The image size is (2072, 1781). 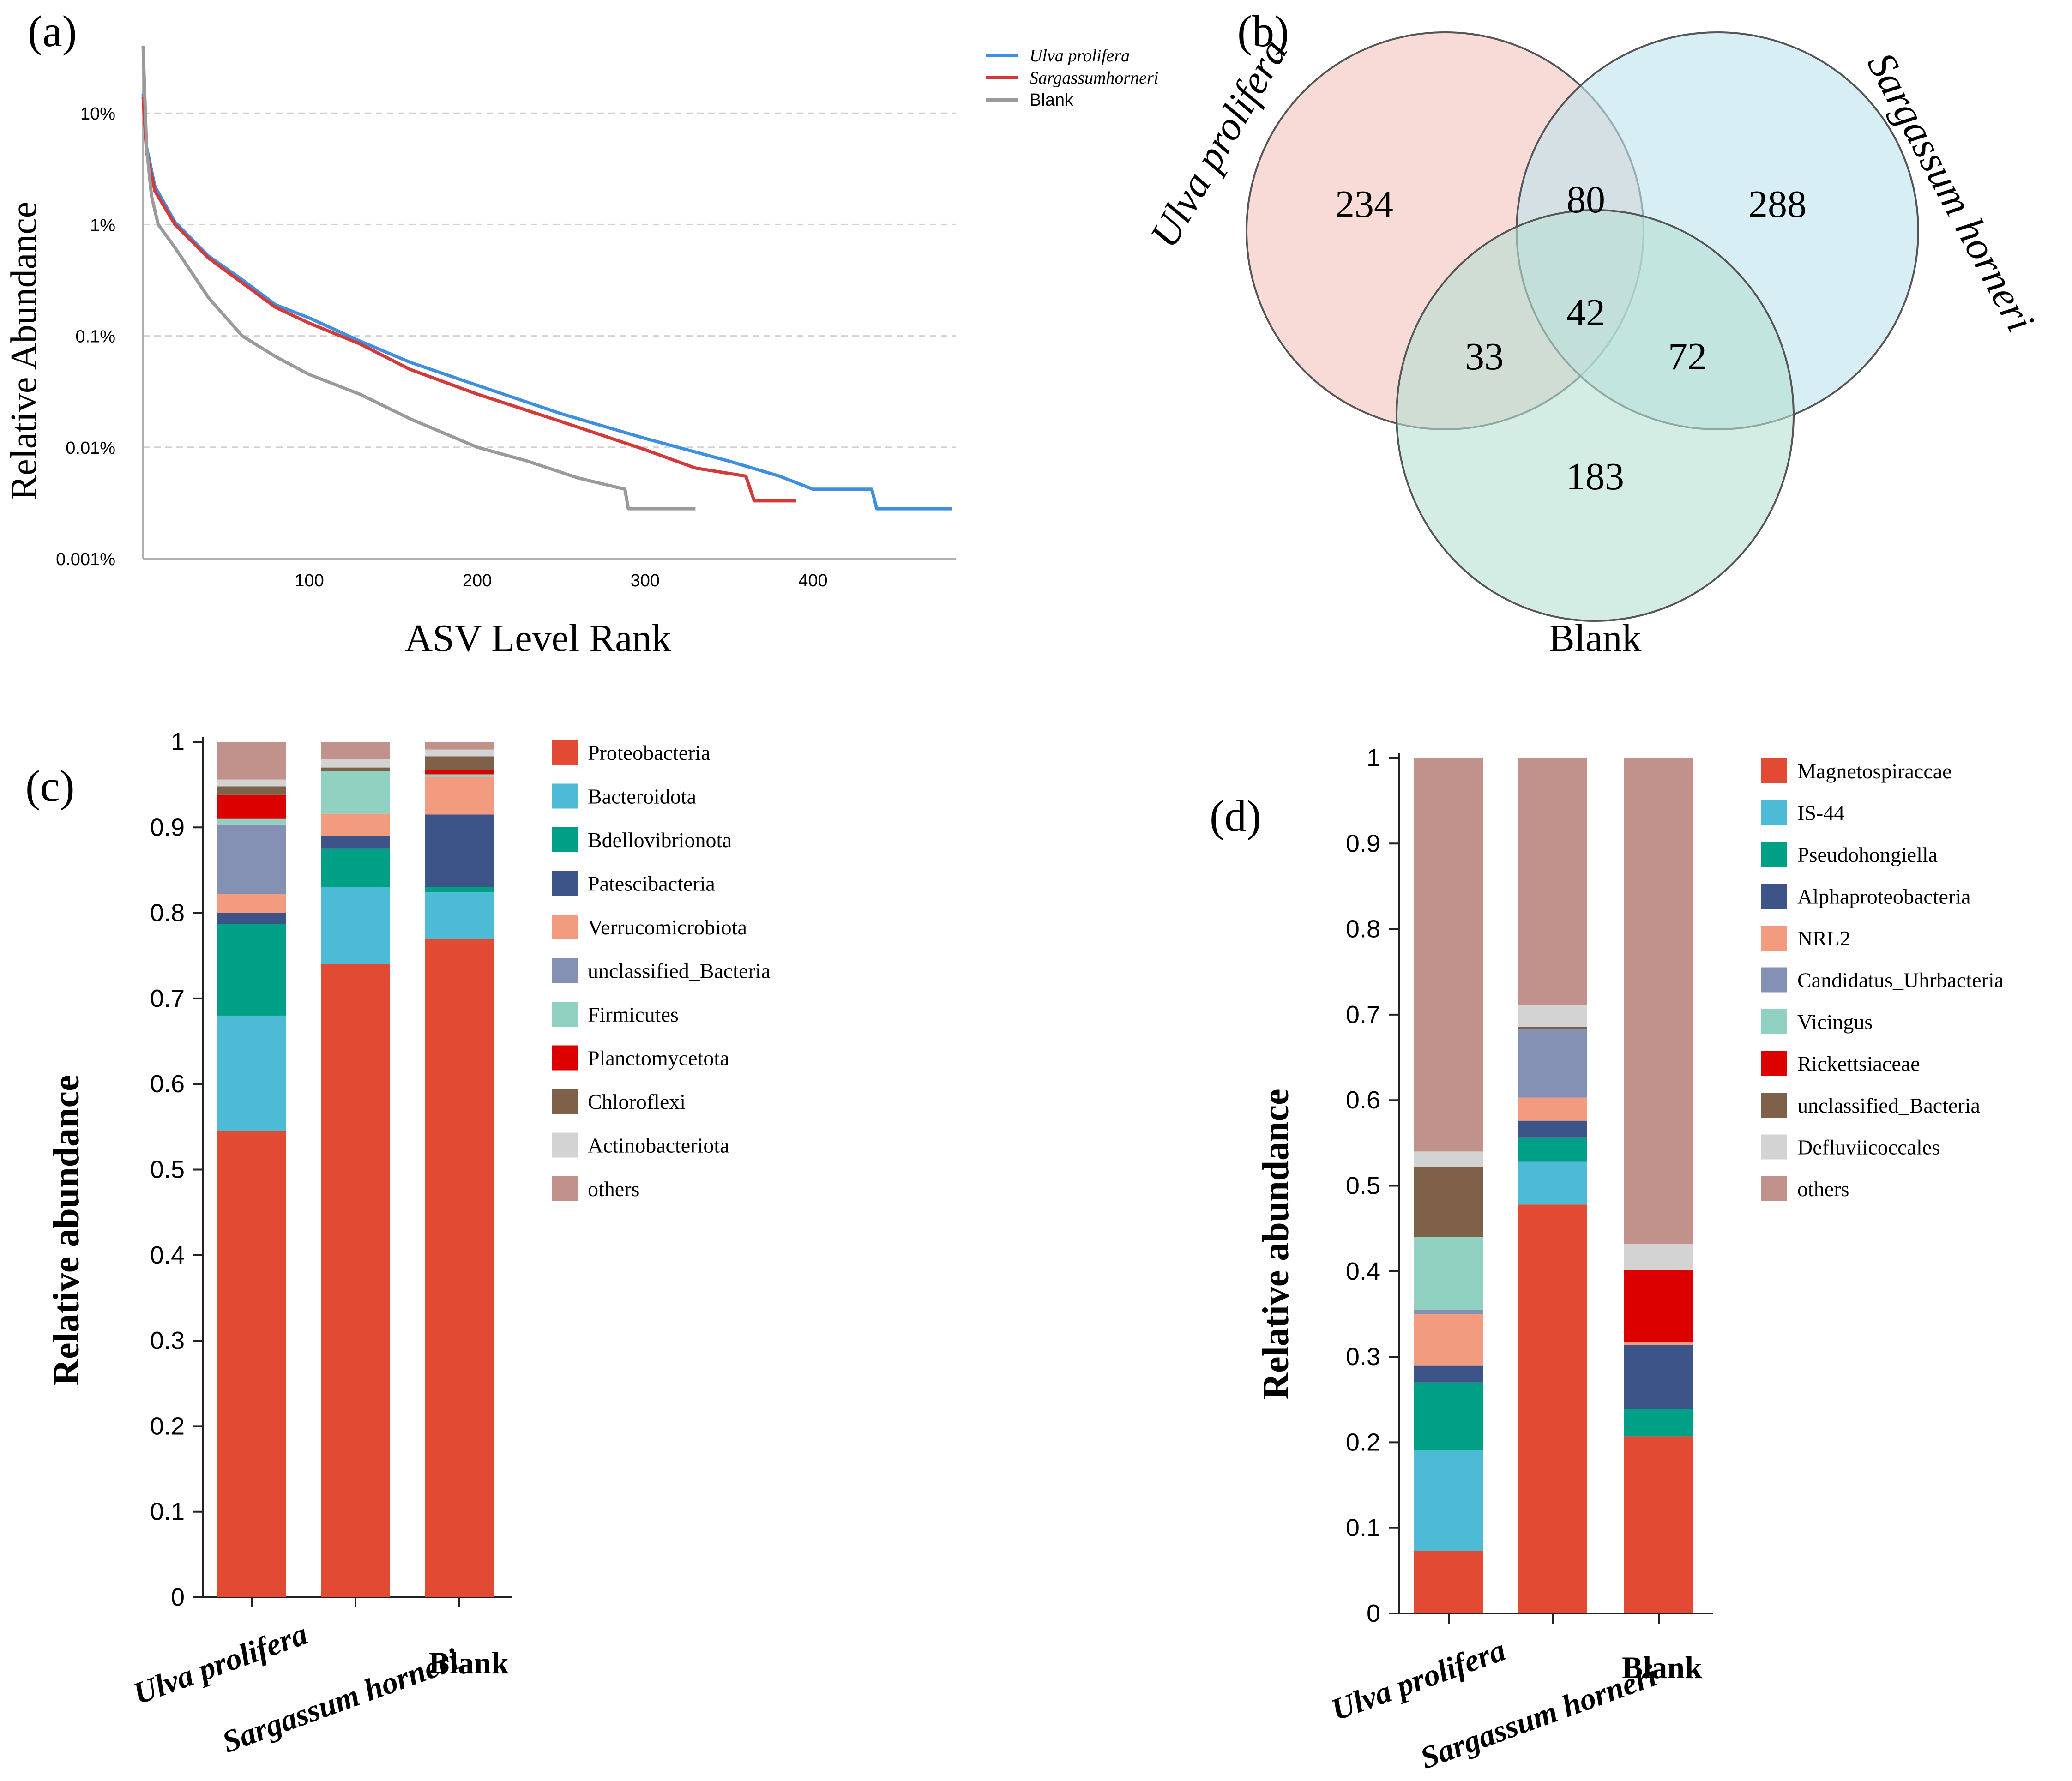 What do you see at coordinates (565, 927) in the screenshot?
I see `panel-c-legend-swatch-verrucomicrobiota` at bounding box center [565, 927].